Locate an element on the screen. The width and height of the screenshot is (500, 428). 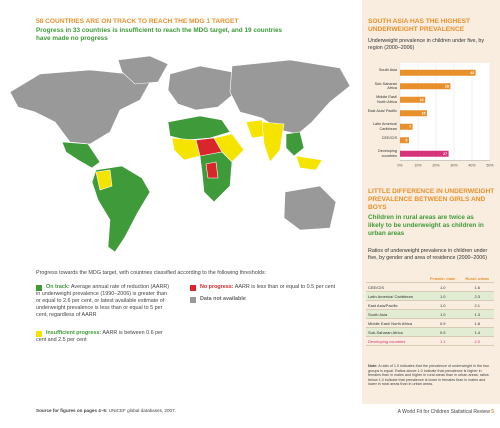
region-cell: CEE/CIS is located at coordinates (396, 287).